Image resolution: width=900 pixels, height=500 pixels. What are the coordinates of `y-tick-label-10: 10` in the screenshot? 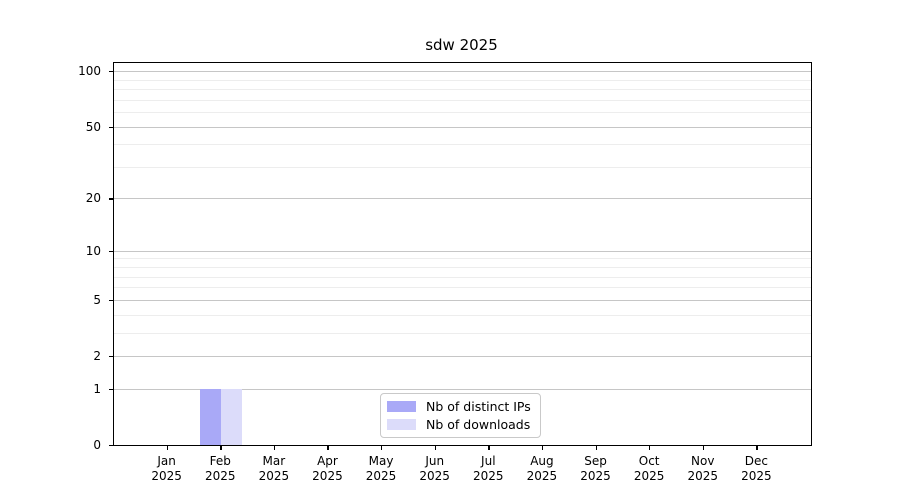 It's located at (93, 250).